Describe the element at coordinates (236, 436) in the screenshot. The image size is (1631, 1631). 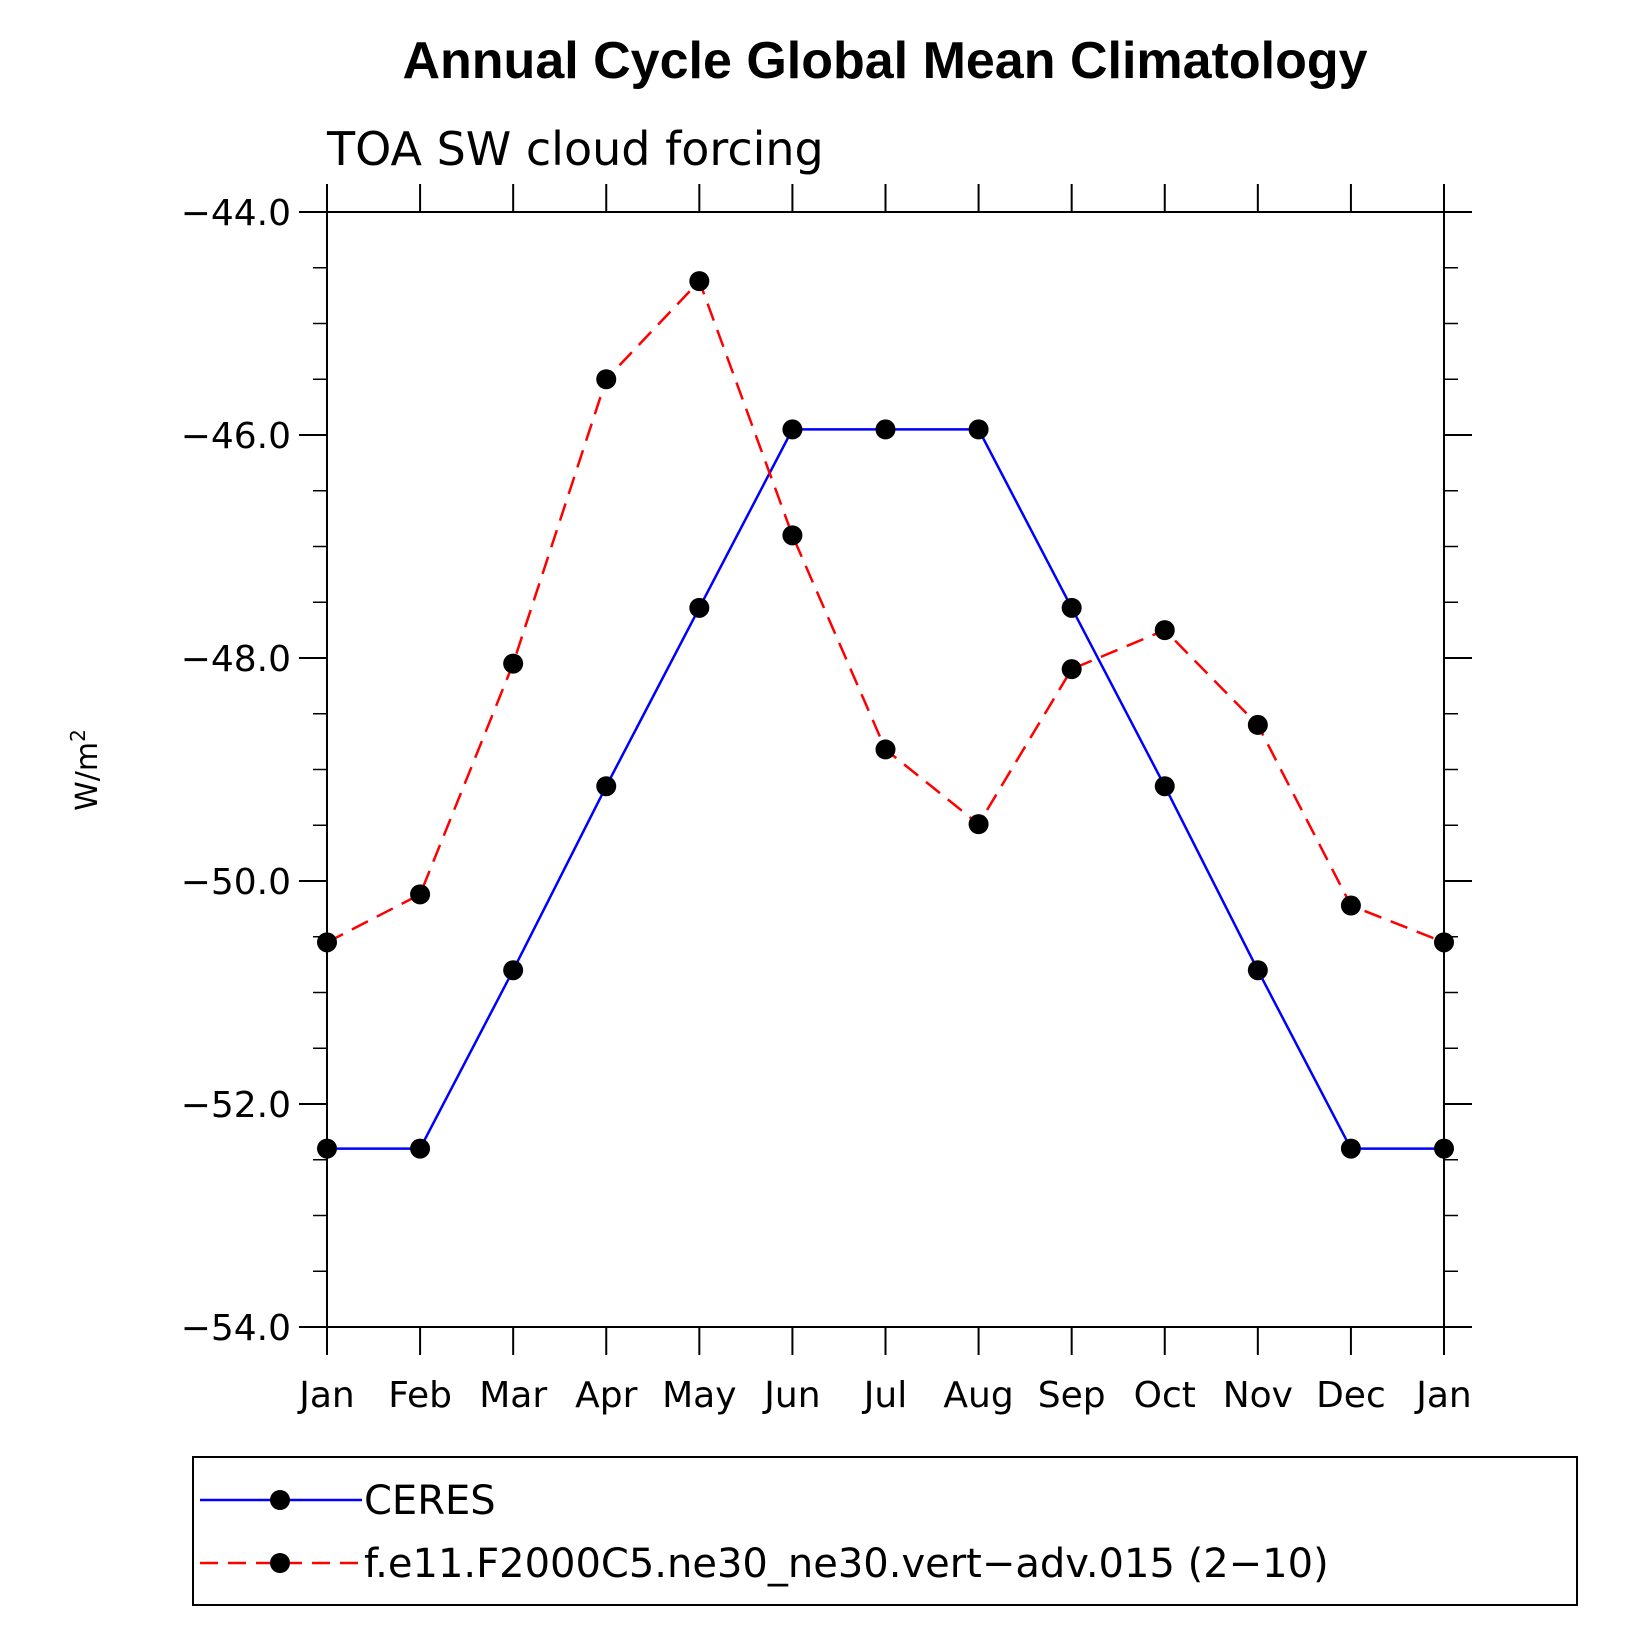
I see `y-tick-label: −46.0` at that location.